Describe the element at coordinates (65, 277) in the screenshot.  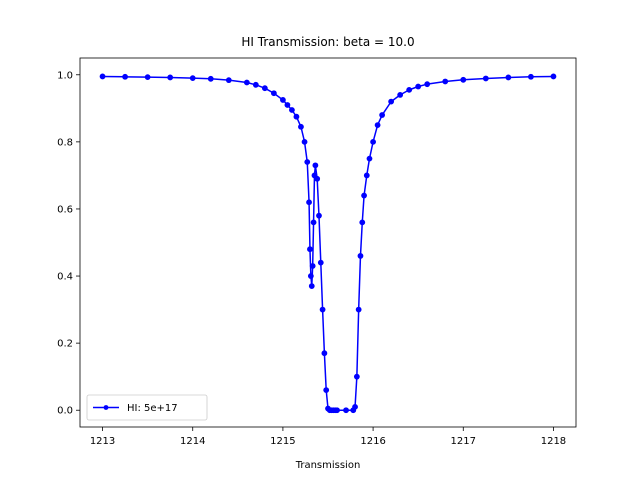
I see `y-tick-label: 0.4` at that location.